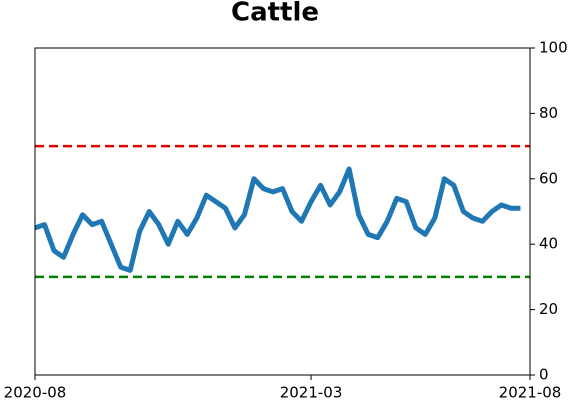 This screenshot has height=406, width=571. What do you see at coordinates (548, 309) in the screenshot?
I see `y-tick-label: 20` at bounding box center [548, 309].